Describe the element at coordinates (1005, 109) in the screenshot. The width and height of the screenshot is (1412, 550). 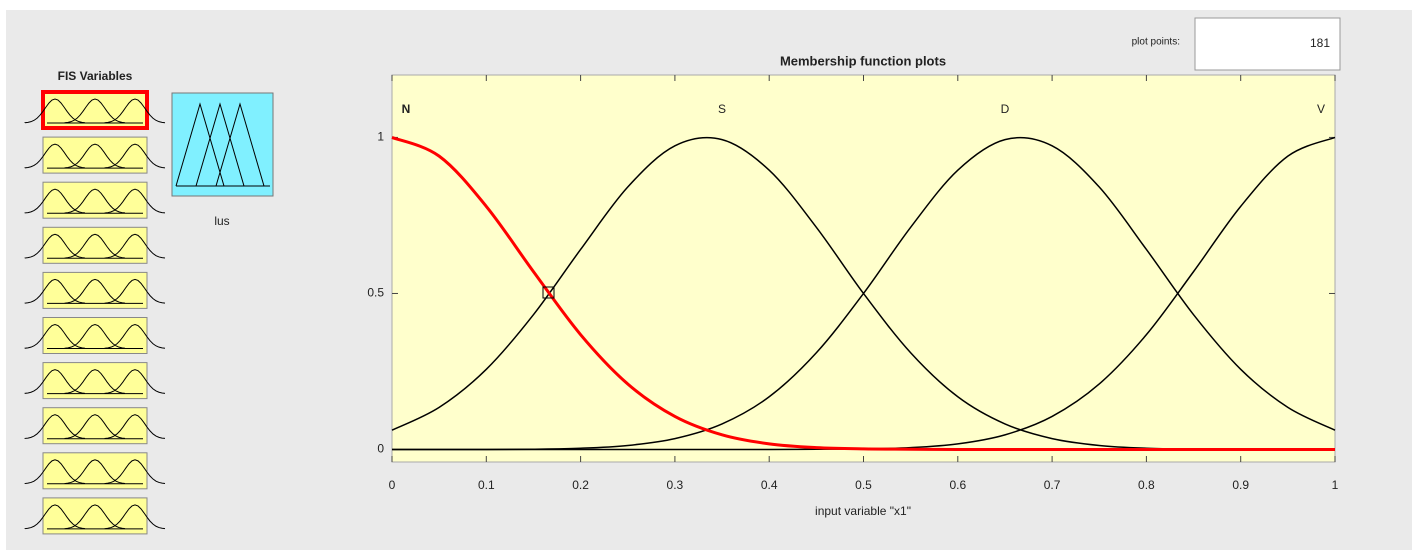
I see `mf-name: D` at that location.